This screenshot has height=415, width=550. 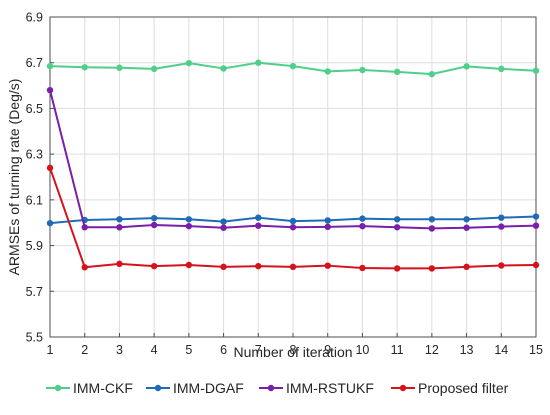 What do you see at coordinates (34, 18) in the screenshot?
I see `y-tick-label: 6.9` at bounding box center [34, 18].